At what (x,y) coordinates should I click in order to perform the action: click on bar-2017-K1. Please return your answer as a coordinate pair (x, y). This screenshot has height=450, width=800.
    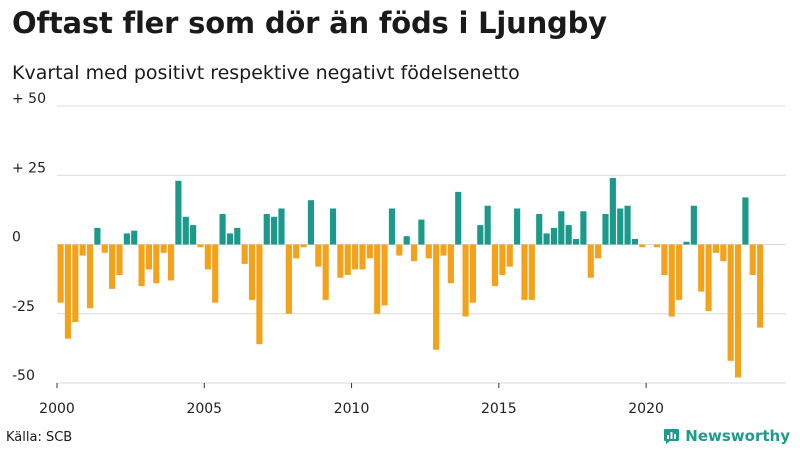
    Looking at the image, I should click on (561, 228).